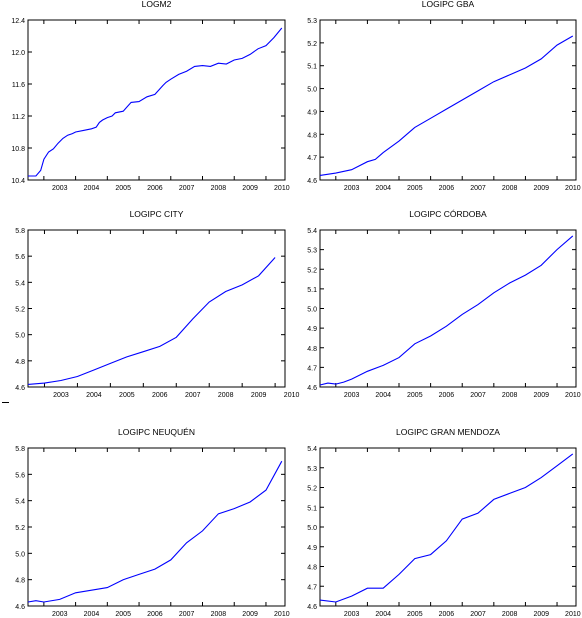 The height and width of the screenshot is (618, 582). What do you see at coordinates (18, 53) in the screenshot?
I see `y-tick-label: 12.0` at bounding box center [18, 53].